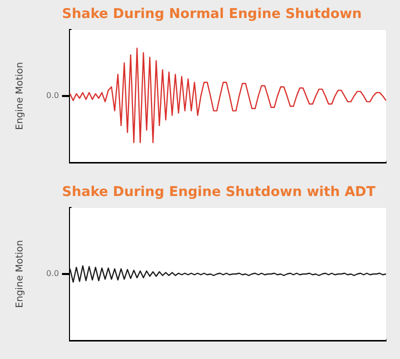  What do you see at coordinates (219, 192) in the screenshot?
I see `chart-title: Shake During Engine Shutdown with ADT` at bounding box center [219, 192].